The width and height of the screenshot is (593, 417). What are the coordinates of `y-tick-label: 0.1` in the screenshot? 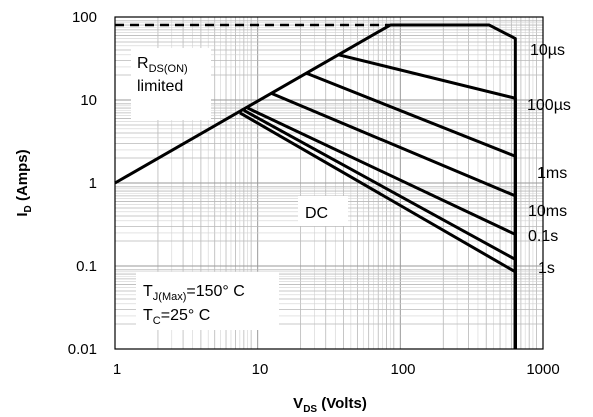 It's located at (86, 266).